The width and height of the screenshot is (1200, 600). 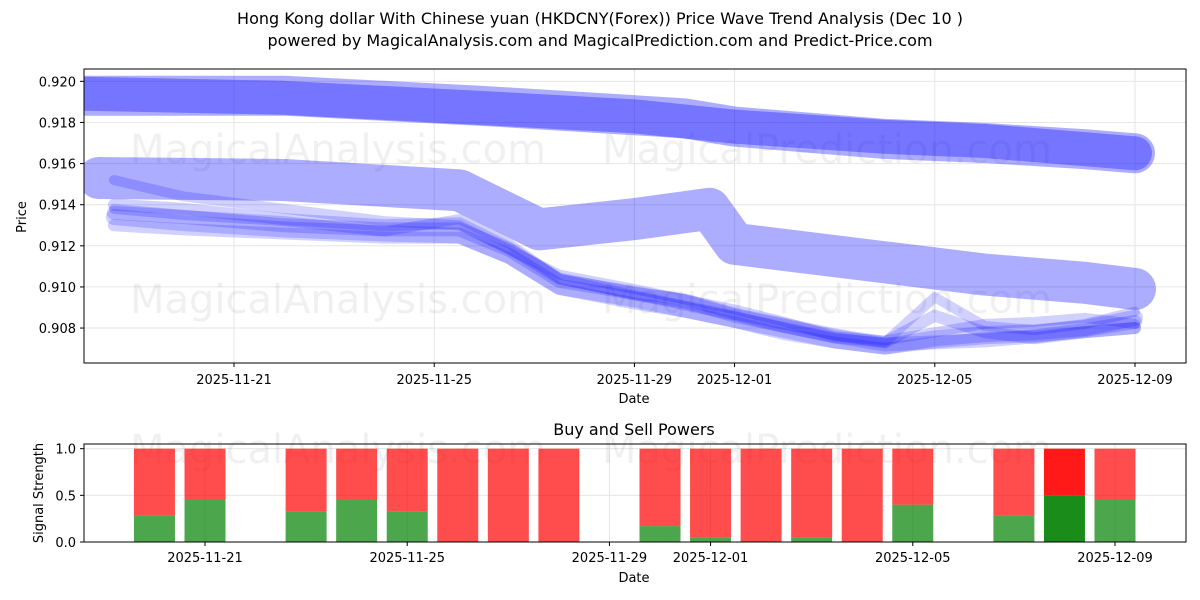 I want to click on price-y-tick-label: 0.920, so click(x=57, y=82).